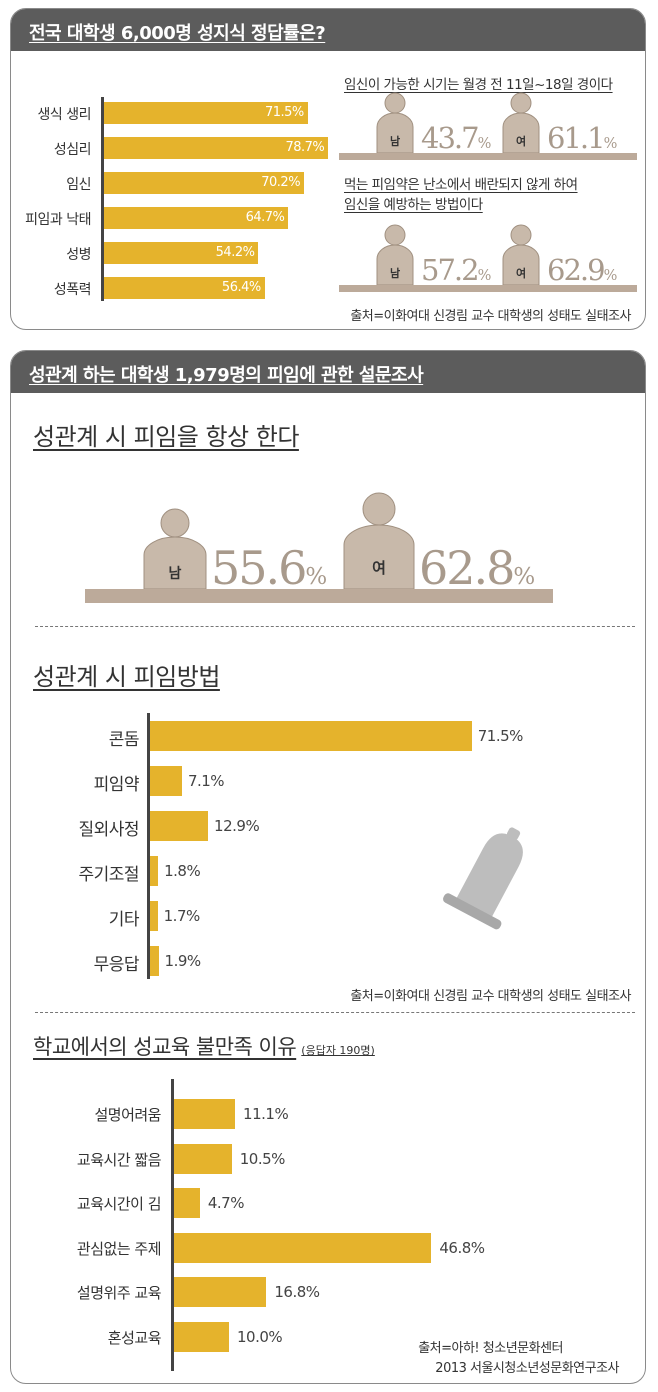 This screenshot has width=658, height=1392. Describe the element at coordinates (64, 115) in the screenshot. I see `category-label: 생식 생리` at that location.